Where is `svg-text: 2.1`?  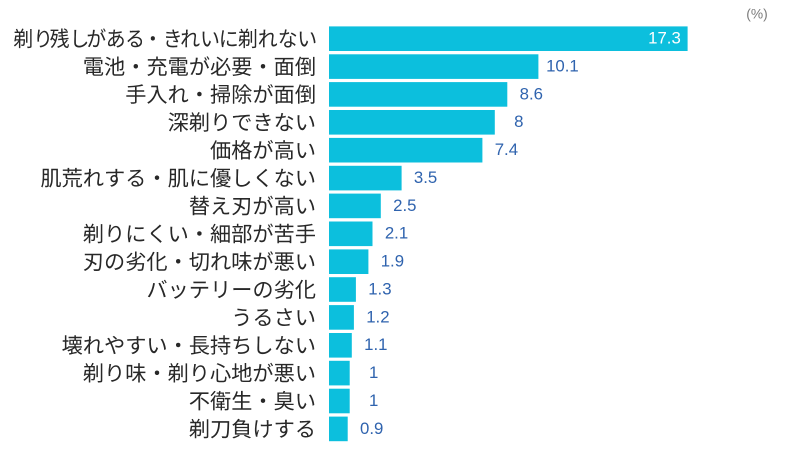
svg-text: 2.1 is located at coordinates (396, 233).